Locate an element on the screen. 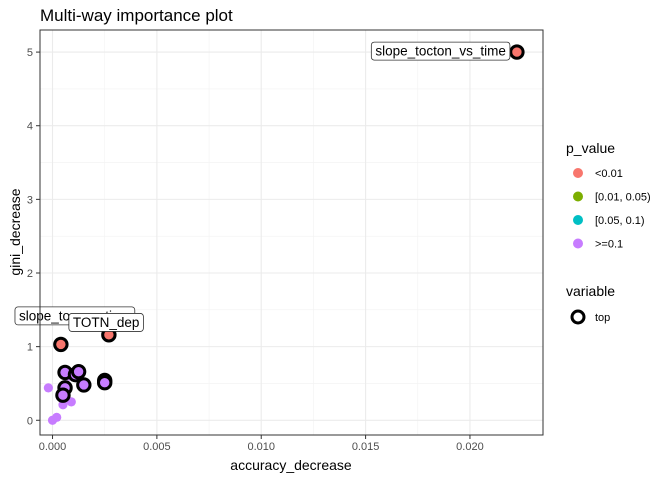  x-tick-label: 0.015 is located at coordinates (366, 447).